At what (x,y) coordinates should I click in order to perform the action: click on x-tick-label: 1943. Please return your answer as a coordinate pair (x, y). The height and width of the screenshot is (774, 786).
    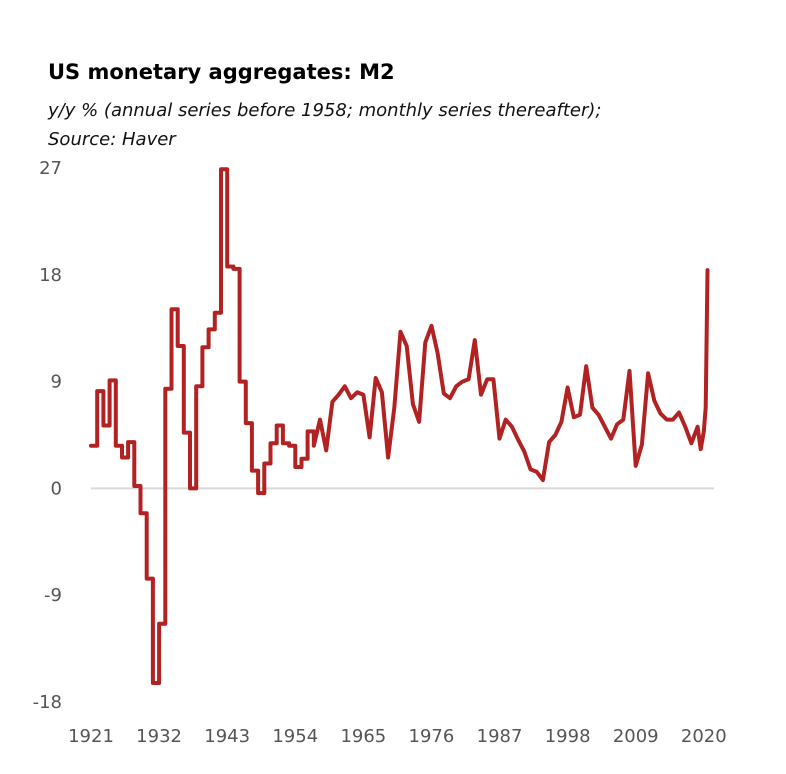
    Looking at the image, I should click on (227, 736).